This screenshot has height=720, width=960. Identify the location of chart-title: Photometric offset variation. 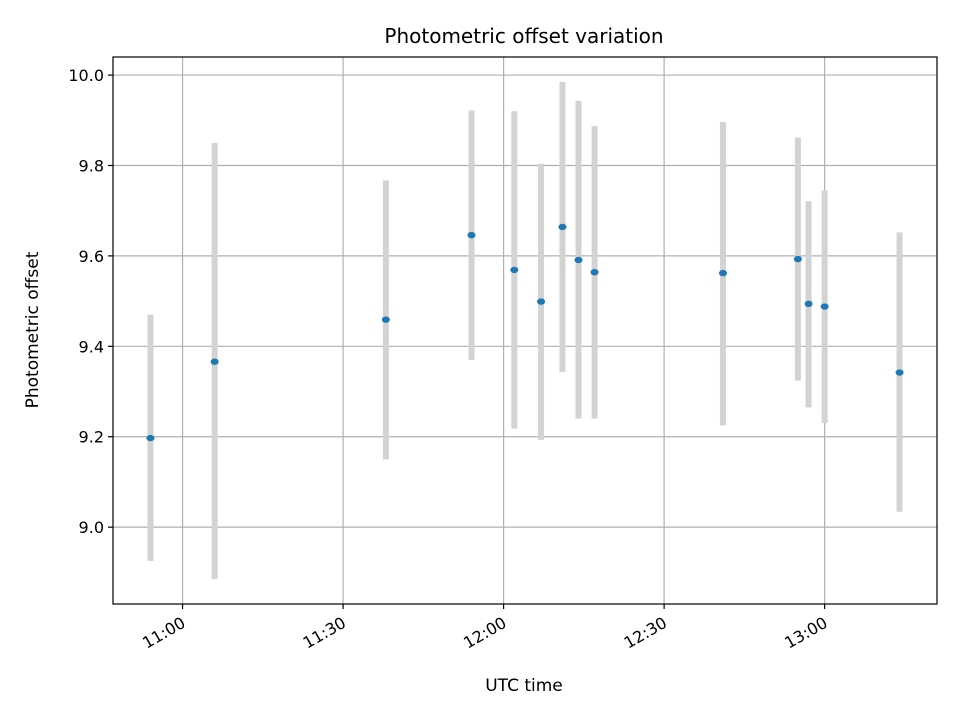
(523, 36).